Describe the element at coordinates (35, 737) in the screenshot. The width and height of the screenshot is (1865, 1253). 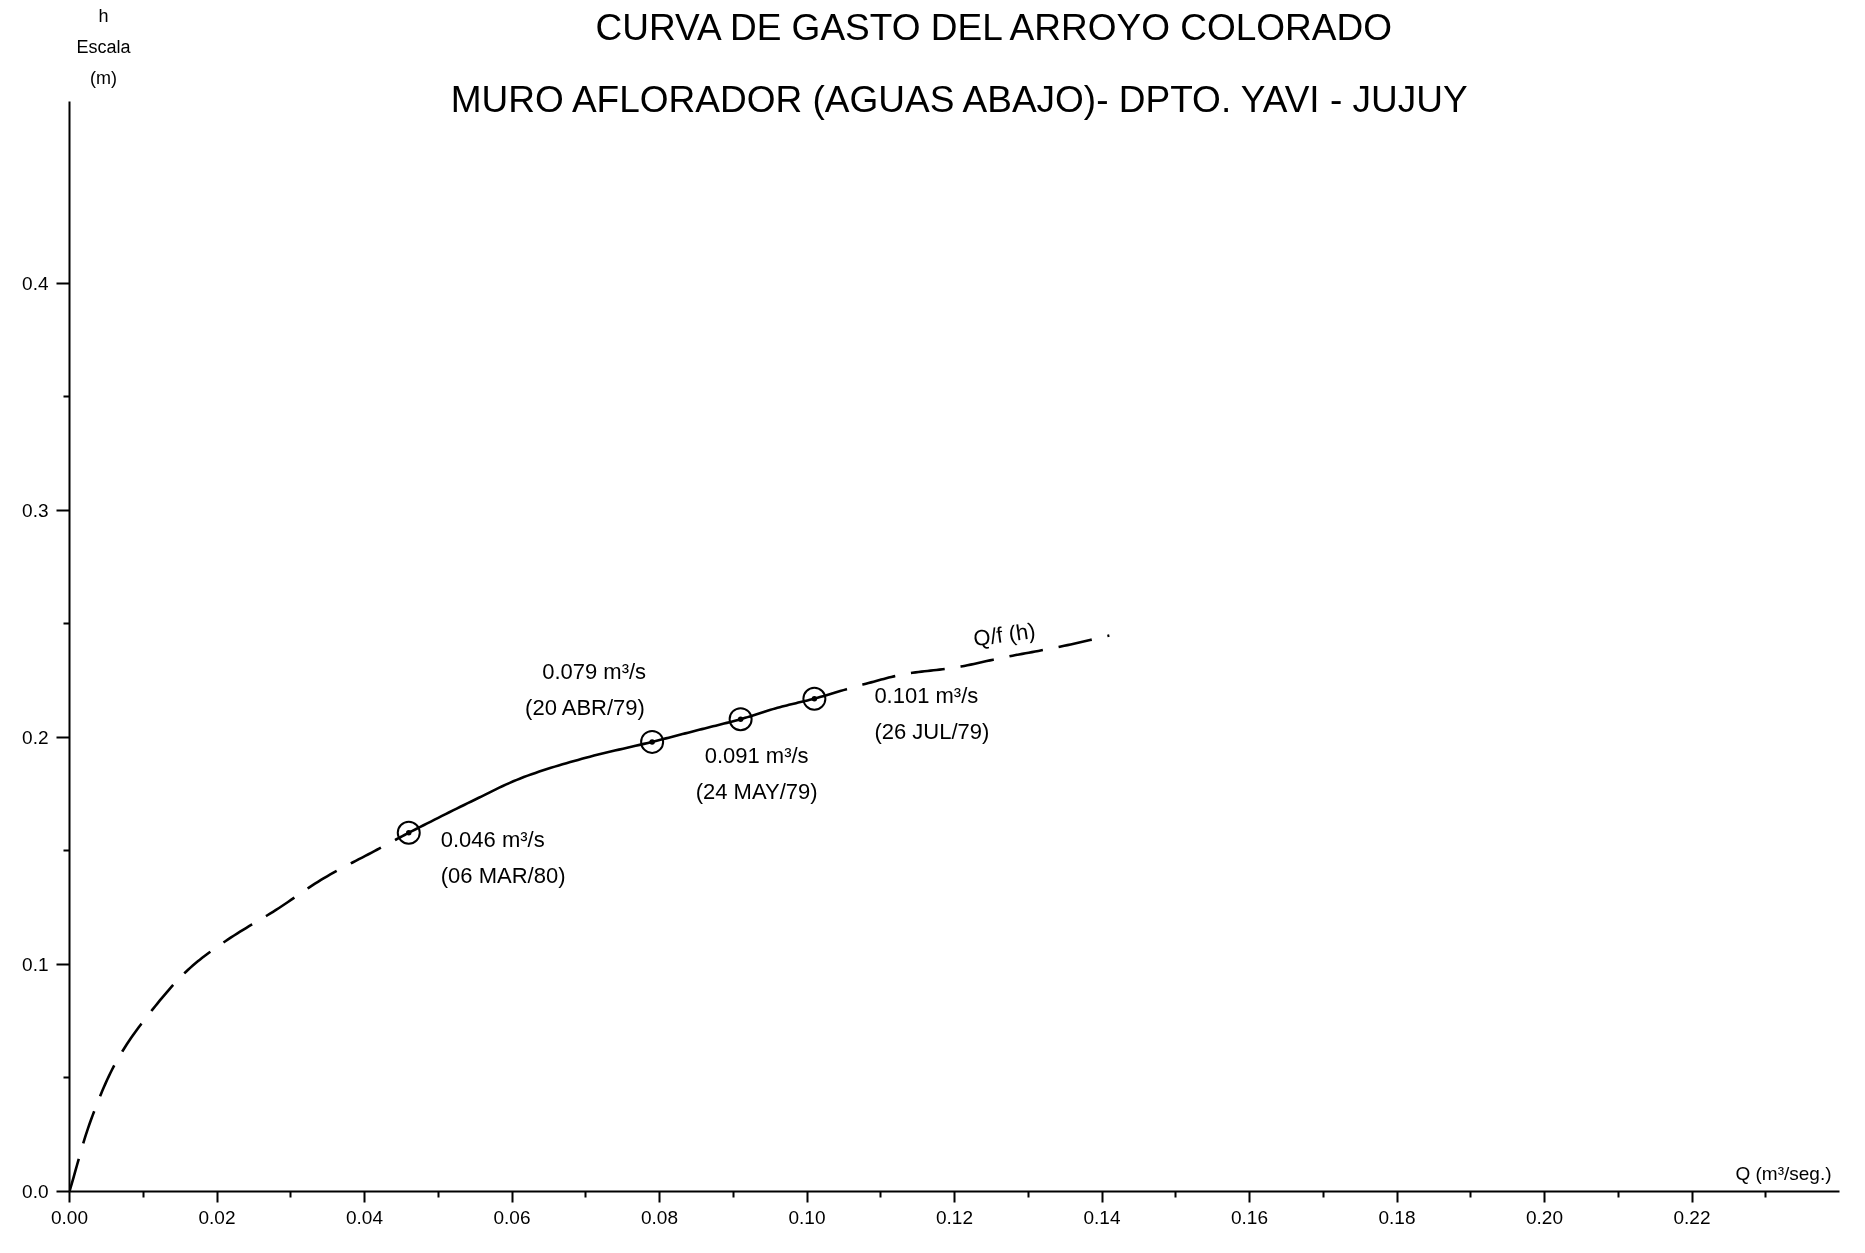
I see `y-tick-label: 0.2` at that location.